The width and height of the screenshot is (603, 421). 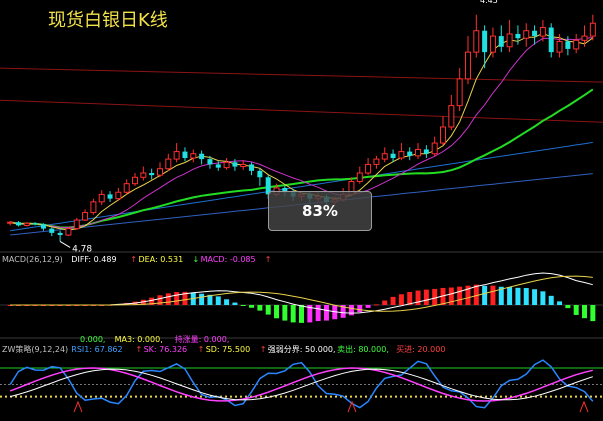 I want to click on zw-header-item: 强弱分界: 50.000,, so click(x=302, y=349).